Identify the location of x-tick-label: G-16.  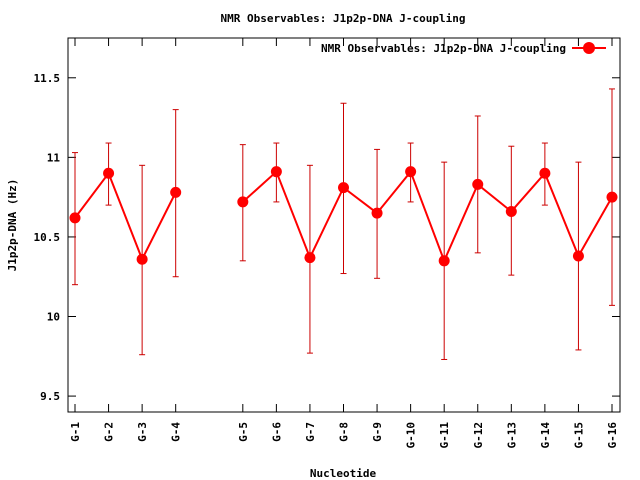
(612, 435).